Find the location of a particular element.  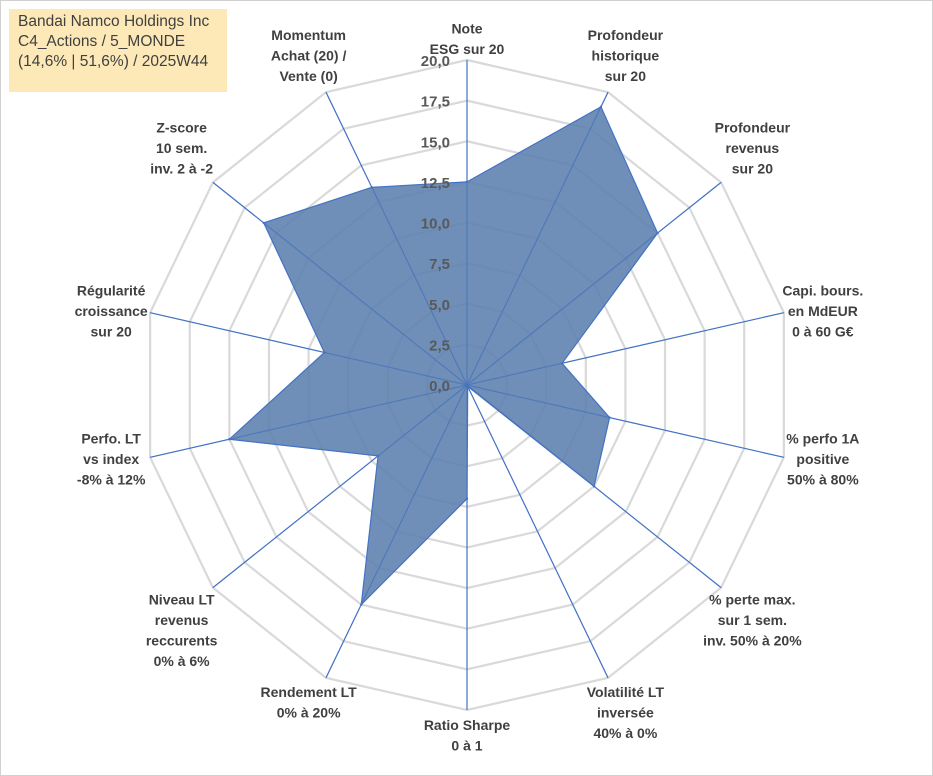

axis-label-perte-max: % perte max. sur 1 sem. inv. 50% à 20% is located at coordinates (752, 620).